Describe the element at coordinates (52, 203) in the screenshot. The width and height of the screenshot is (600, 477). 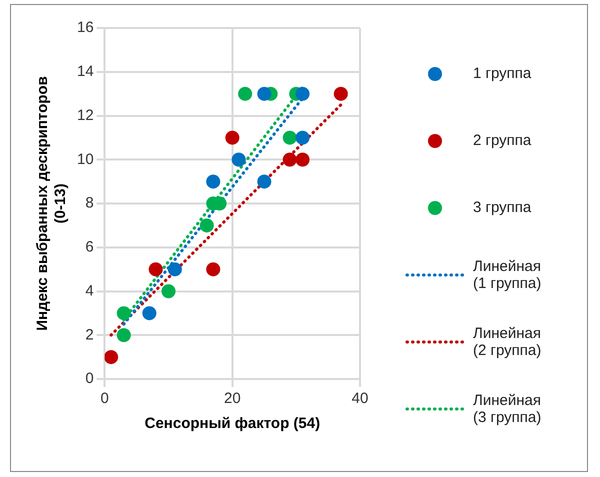
I see `y-axis-title: Индекс выбранных дескрипторов (0-13)` at that location.